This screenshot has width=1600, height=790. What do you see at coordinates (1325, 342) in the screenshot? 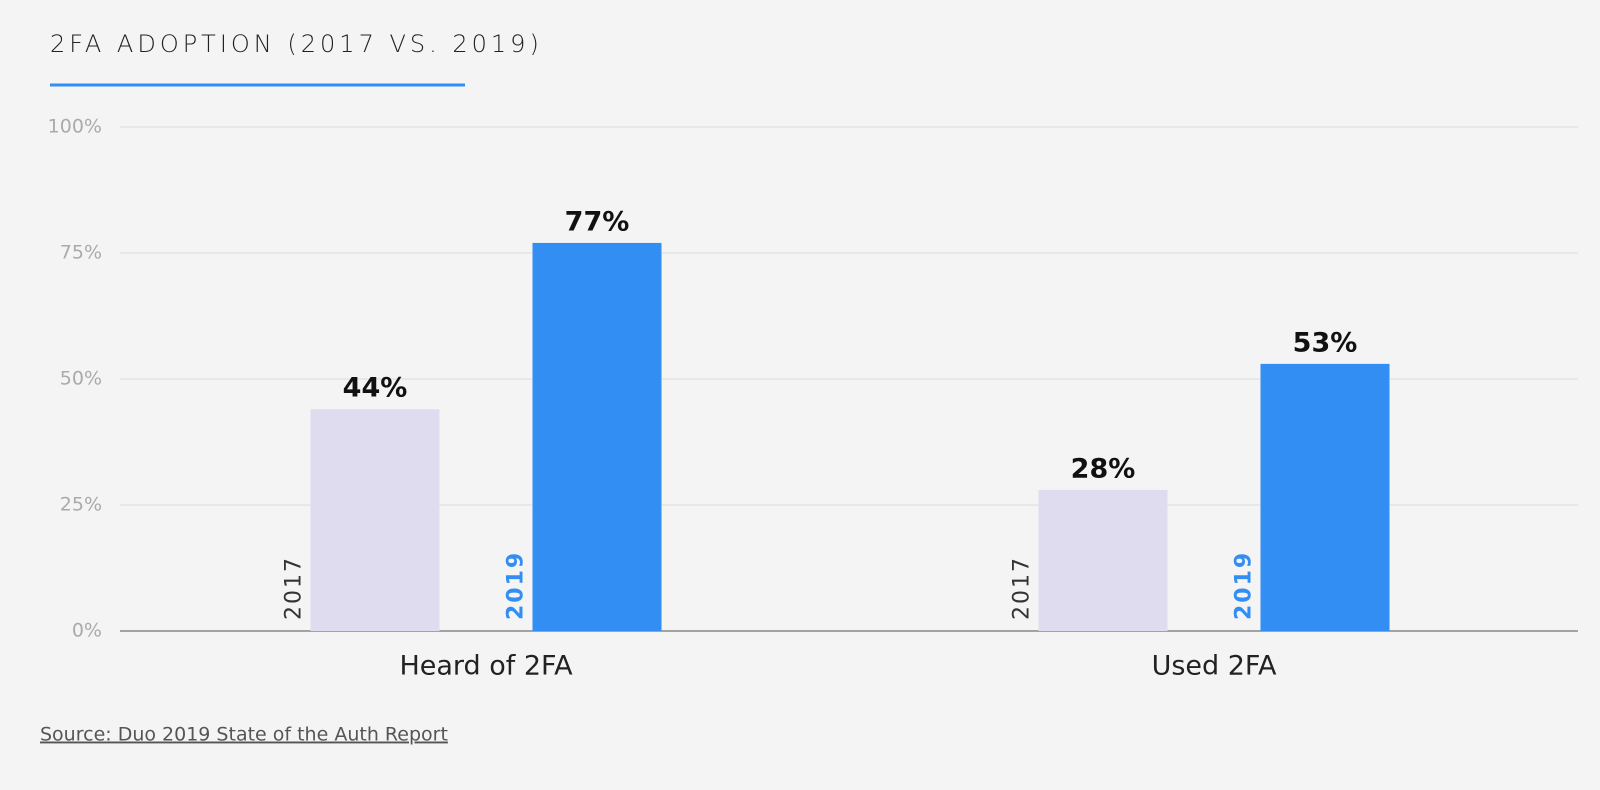
I see `value-label: 53%` at bounding box center [1325, 342].